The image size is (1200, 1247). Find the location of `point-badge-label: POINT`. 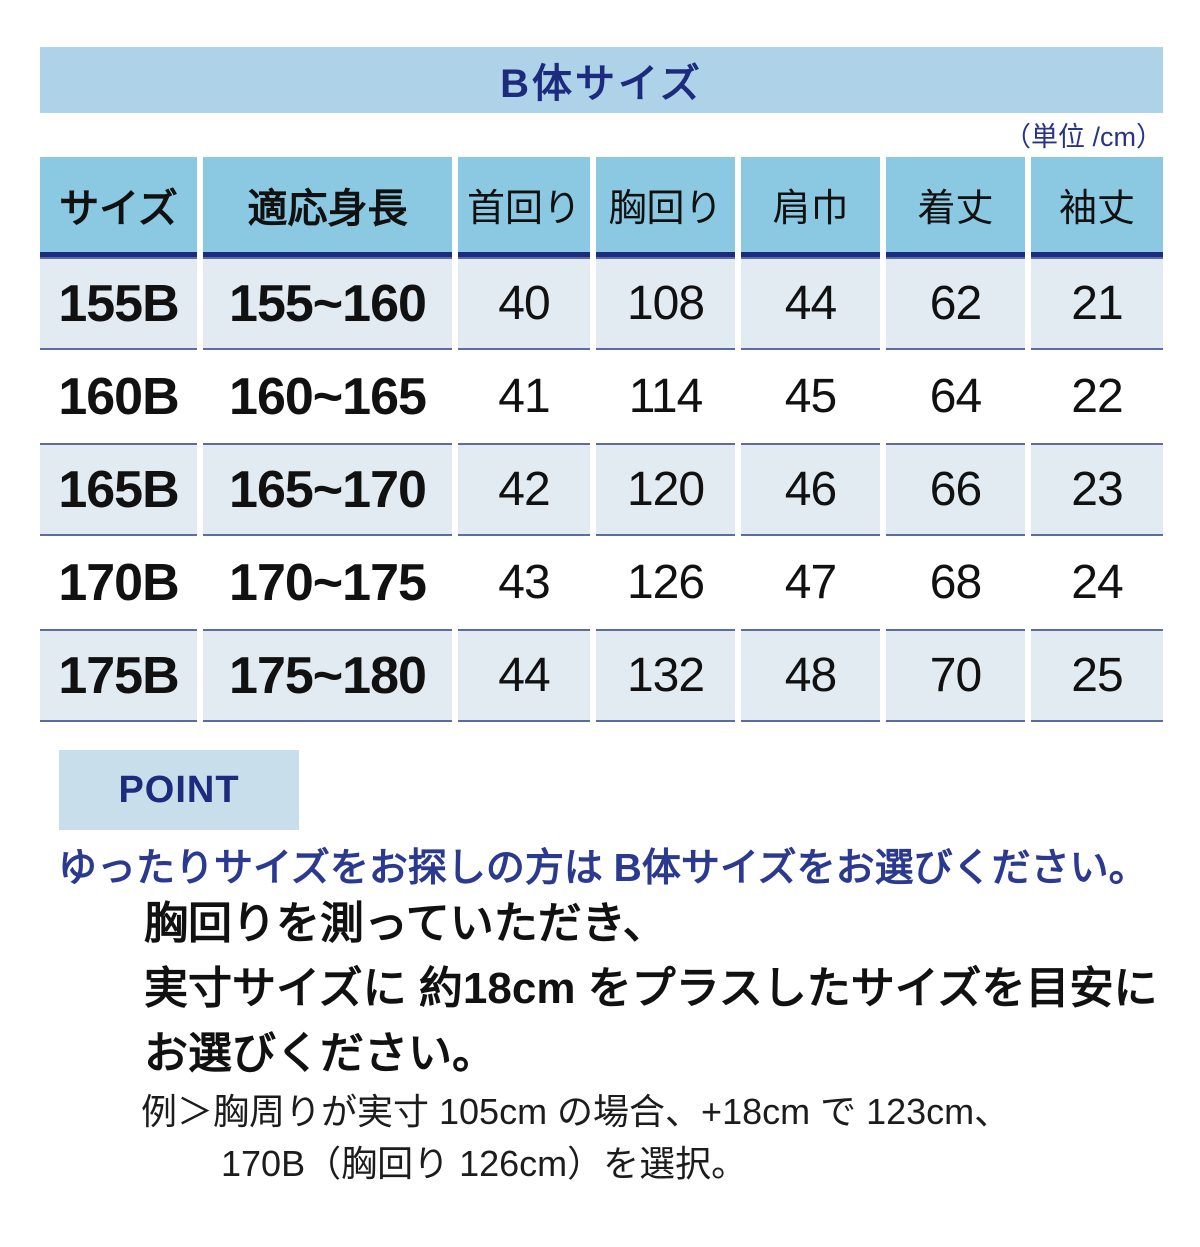

point-badge-label: POINT is located at coordinates (179, 789).